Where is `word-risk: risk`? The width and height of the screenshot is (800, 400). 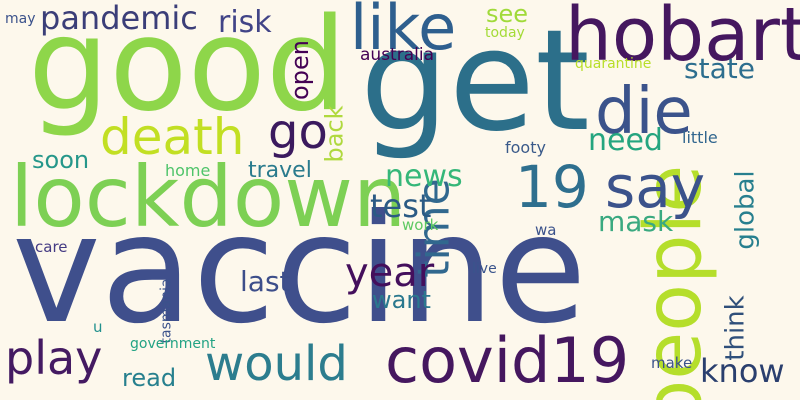
word-risk: risk is located at coordinates (245, 22).